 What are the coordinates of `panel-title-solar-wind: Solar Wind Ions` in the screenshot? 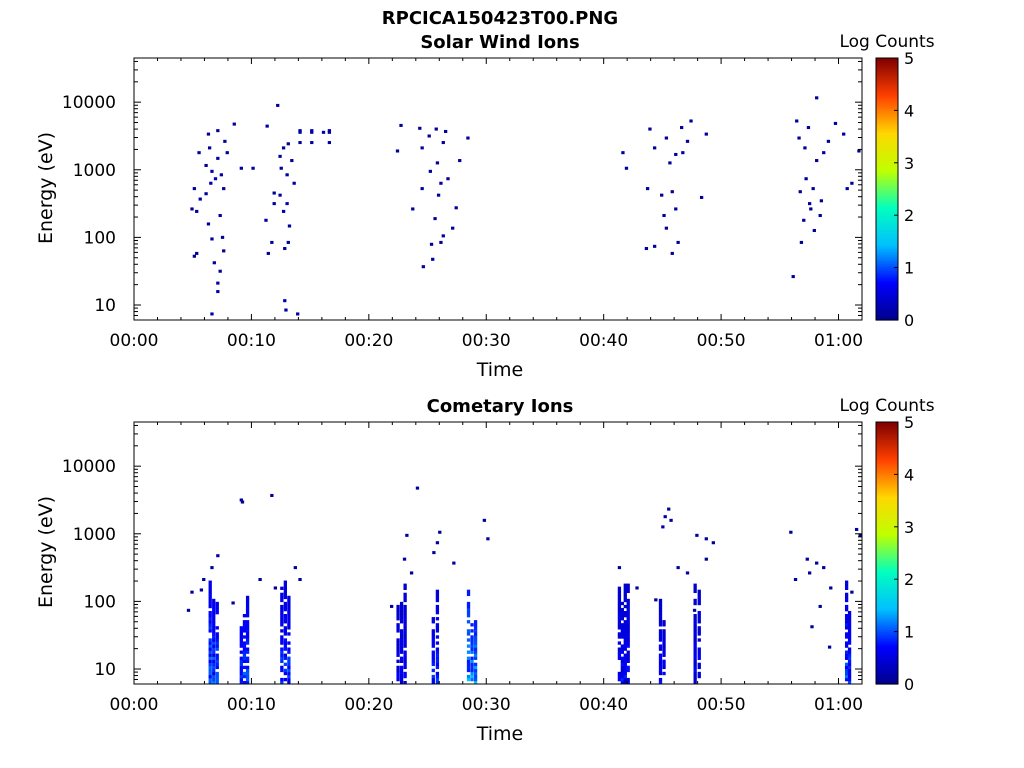 It's located at (499, 42).